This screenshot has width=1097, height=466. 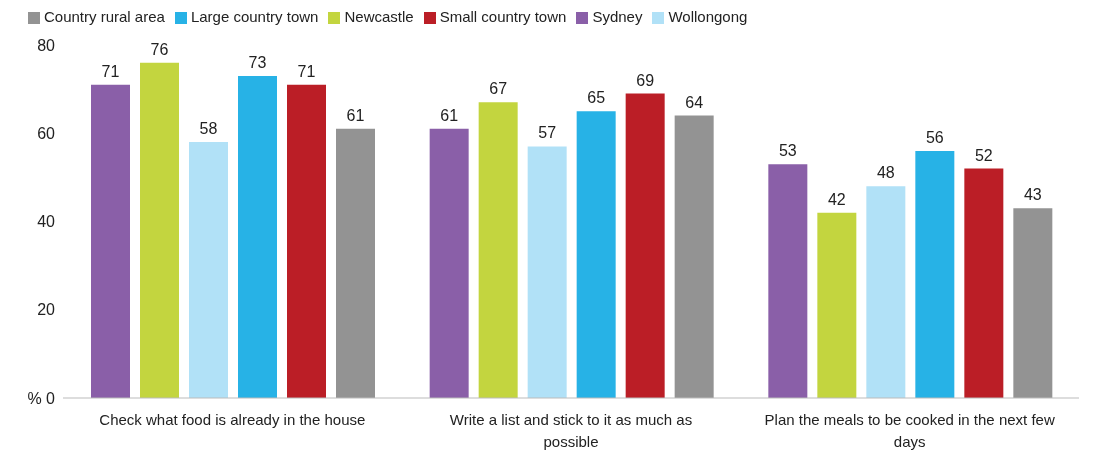 What do you see at coordinates (708, 16) in the screenshot?
I see `legend-label: Wollongong` at bounding box center [708, 16].